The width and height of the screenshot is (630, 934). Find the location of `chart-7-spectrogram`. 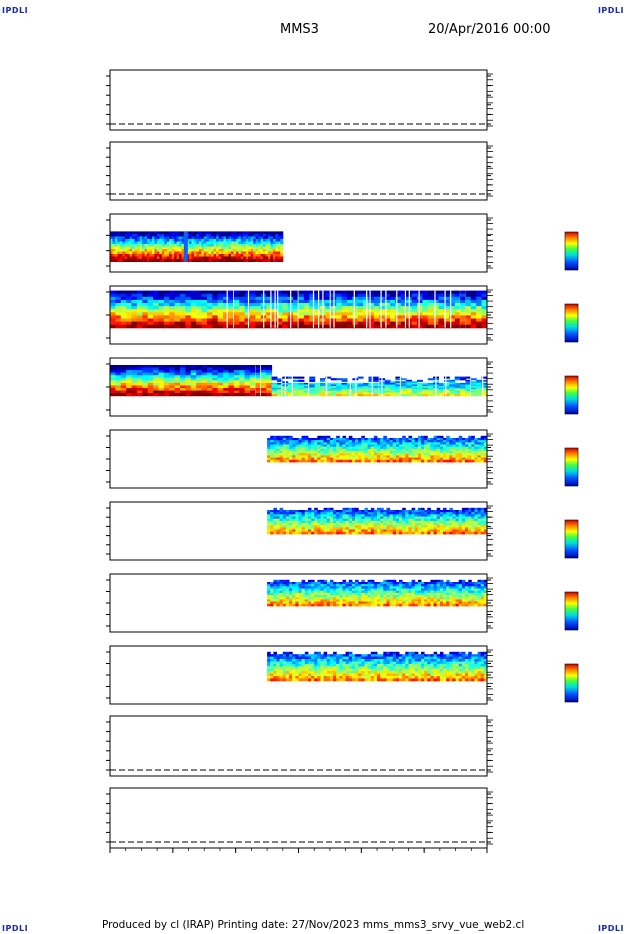

chart-7-spectrogram is located at coordinates (377, 593).